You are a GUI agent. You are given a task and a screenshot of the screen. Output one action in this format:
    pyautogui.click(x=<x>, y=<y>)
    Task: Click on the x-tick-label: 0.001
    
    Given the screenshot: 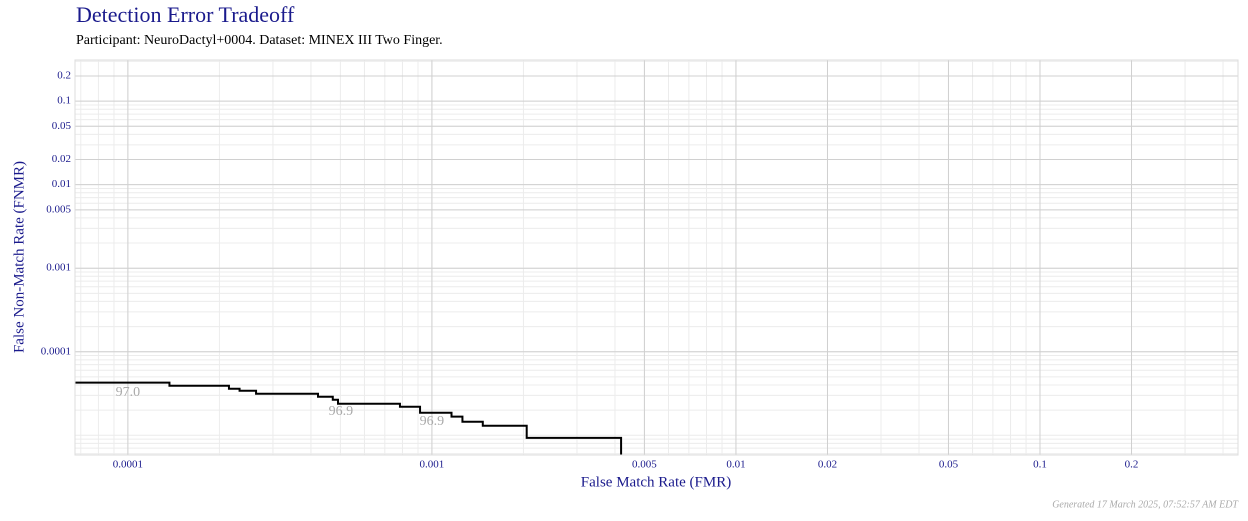 What is the action you would take?
    pyautogui.click(x=432, y=465)
    